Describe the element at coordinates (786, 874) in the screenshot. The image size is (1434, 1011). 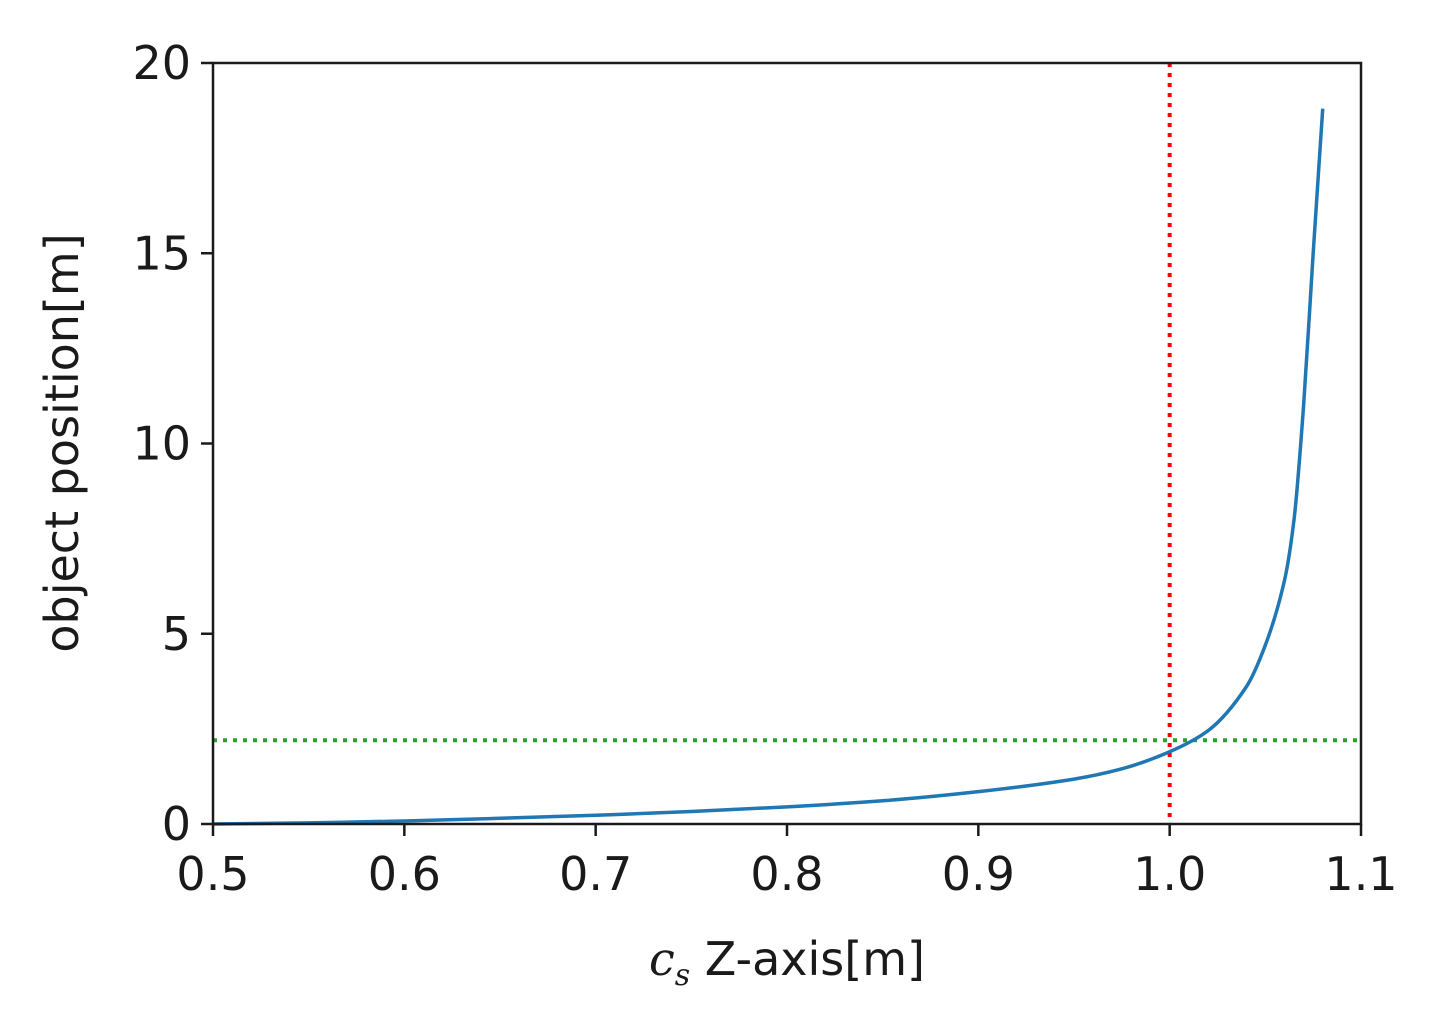
I see `x-tick-label: 0.8` at that location.